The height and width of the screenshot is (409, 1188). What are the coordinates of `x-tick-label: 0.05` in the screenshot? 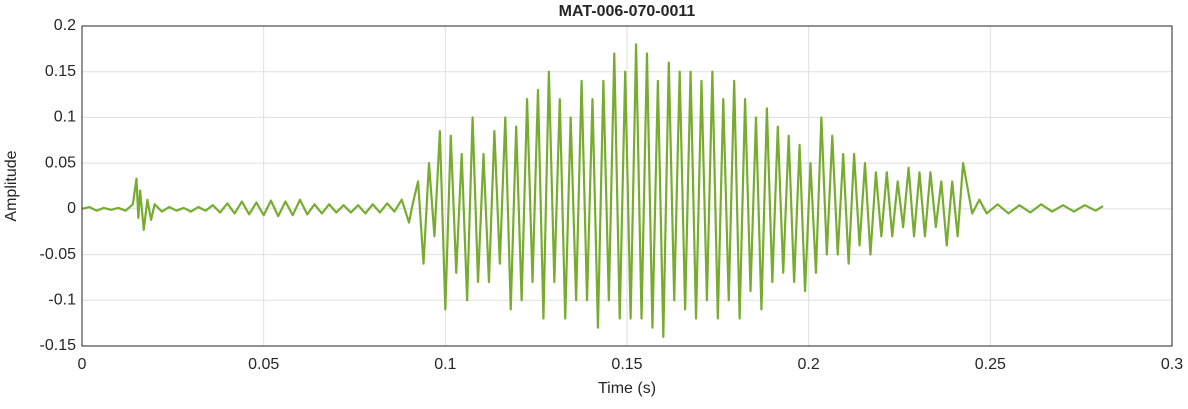 It's located at (263, 364).